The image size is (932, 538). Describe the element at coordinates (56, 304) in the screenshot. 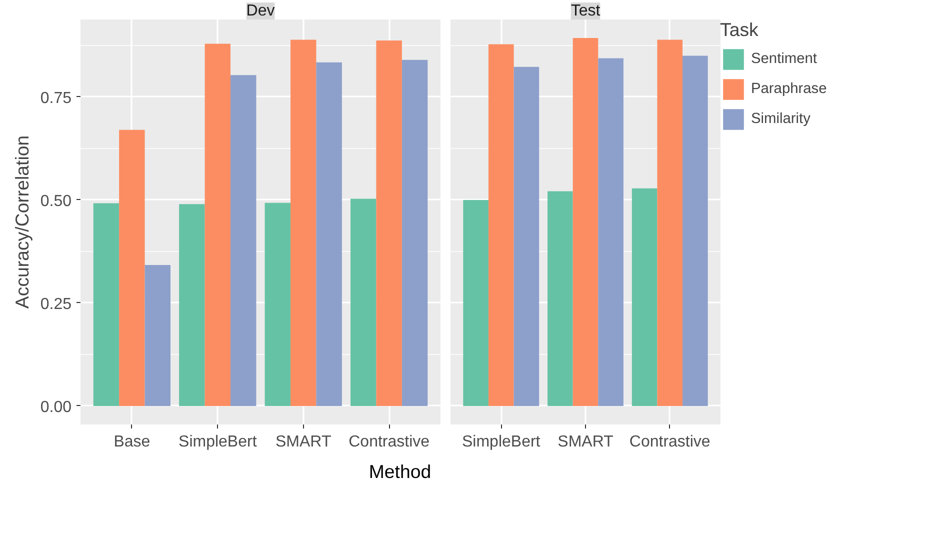

I see `y-tick-label: 0.25` at that location.